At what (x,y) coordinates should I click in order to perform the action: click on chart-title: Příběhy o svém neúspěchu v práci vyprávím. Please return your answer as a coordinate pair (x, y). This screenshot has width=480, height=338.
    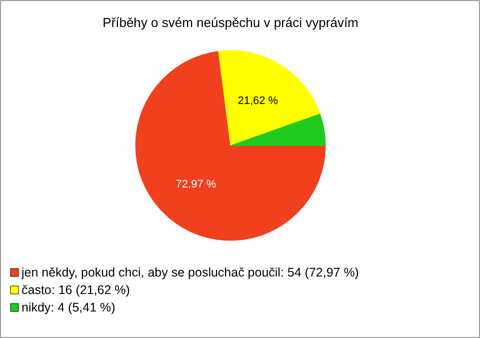
    Looking at the image, I should click on (230, 22).